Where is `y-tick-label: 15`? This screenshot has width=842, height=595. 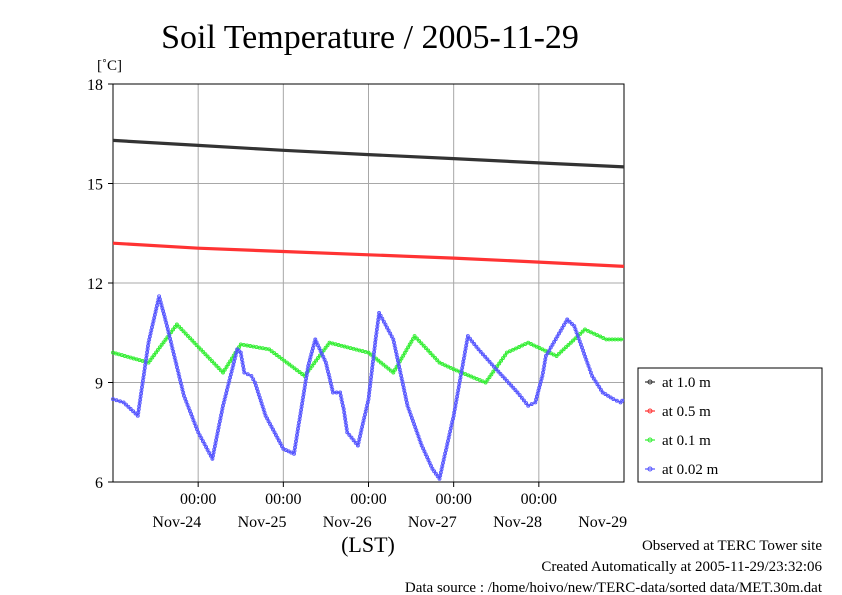
y-tick-label: 15 is located at coordinates (95, 185).